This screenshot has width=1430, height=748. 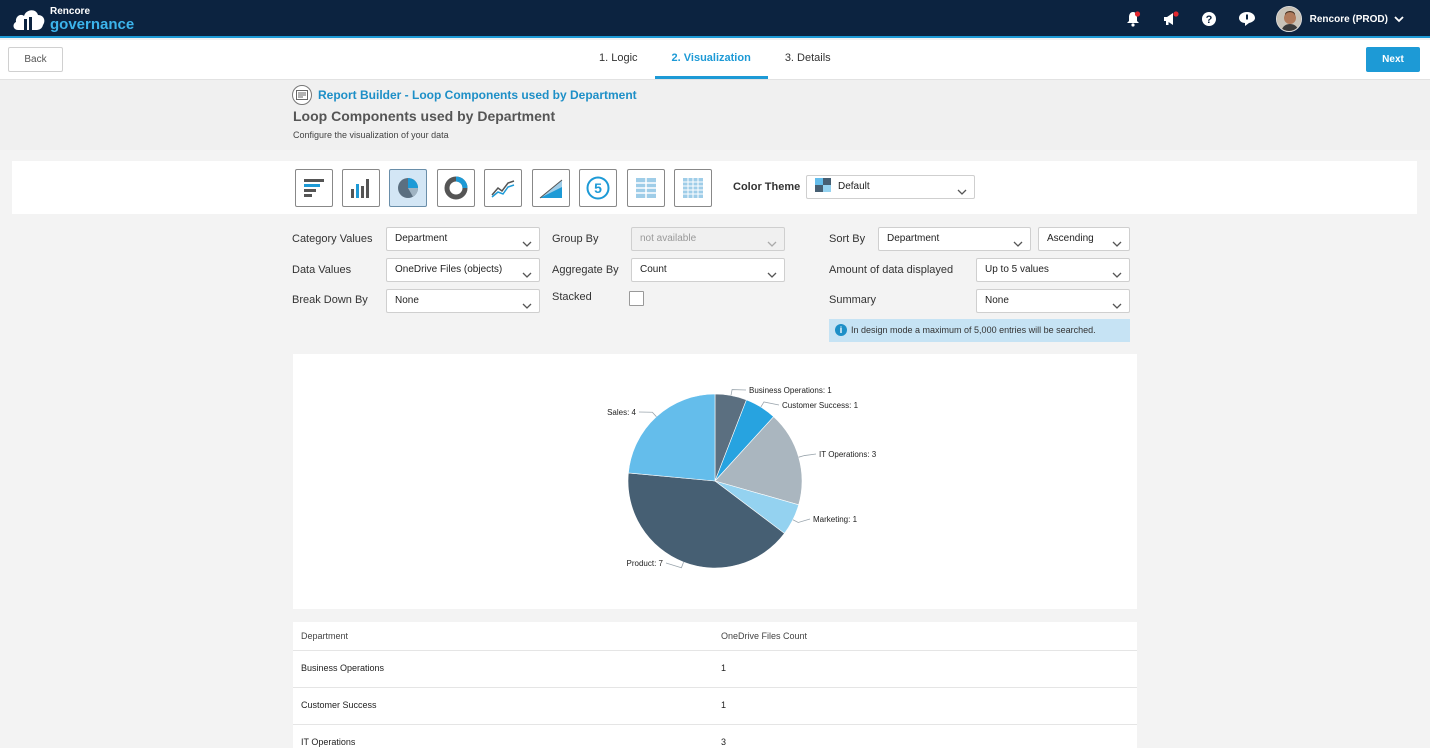 What do you see at coordinates (575, 239) in the screenshot?
I see `group-by-label: Group By` at bounding box center [575, 239].